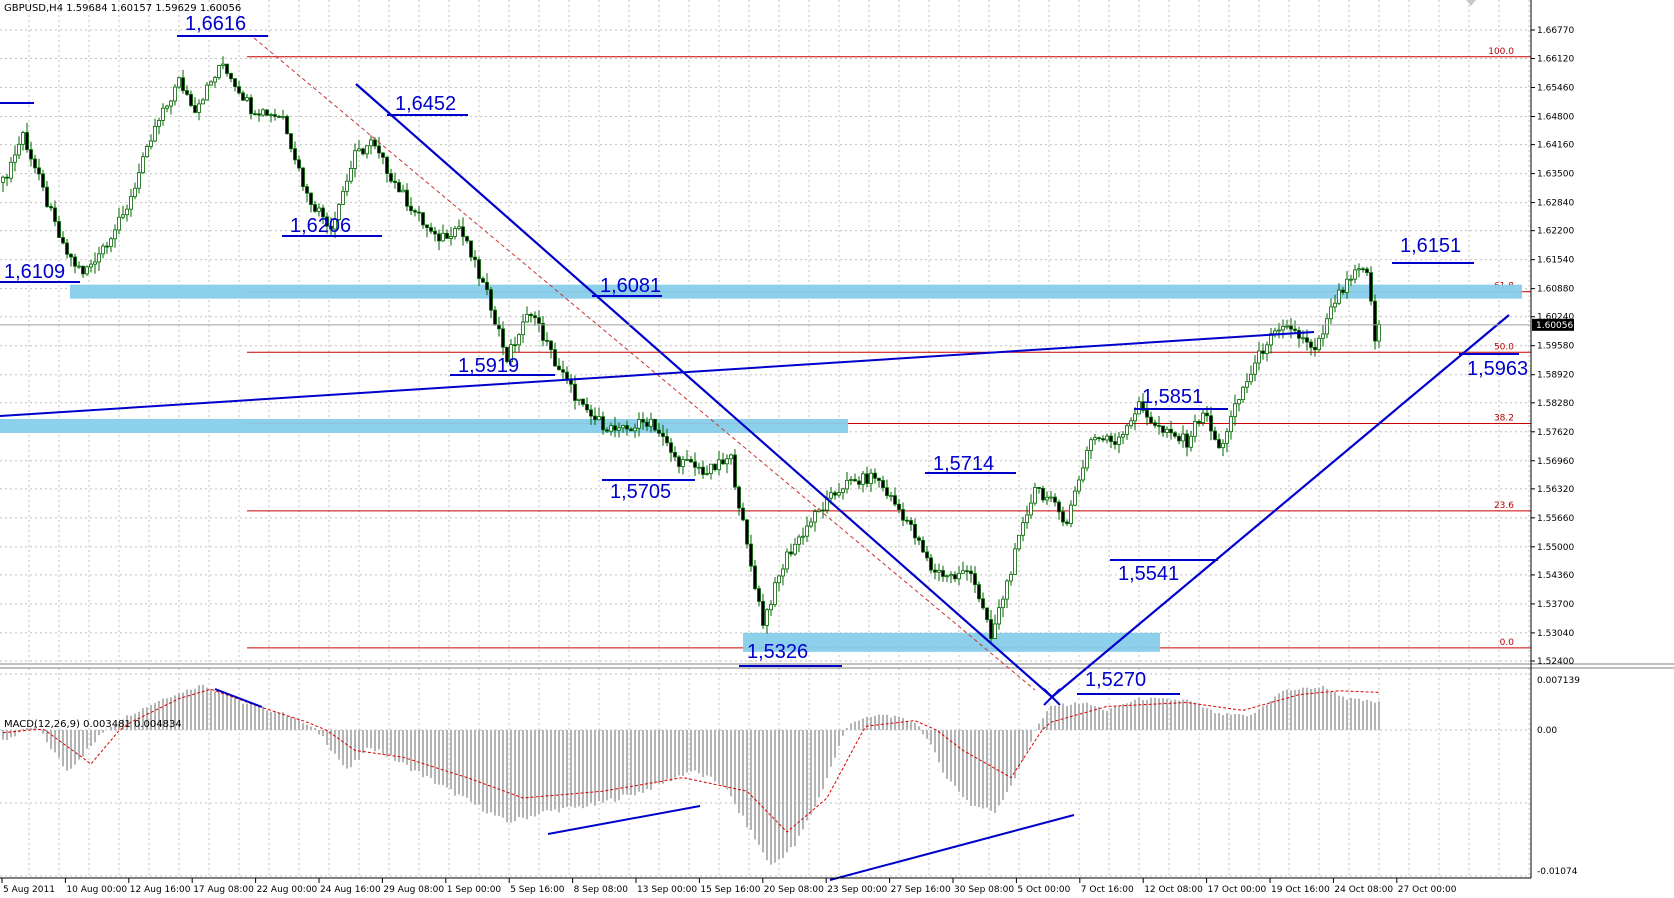 The image size is (1674, 898). Describe the element at coordinates (630, 286) in the screenshot. I see `price-annotation-label: 1,6081` at that location.